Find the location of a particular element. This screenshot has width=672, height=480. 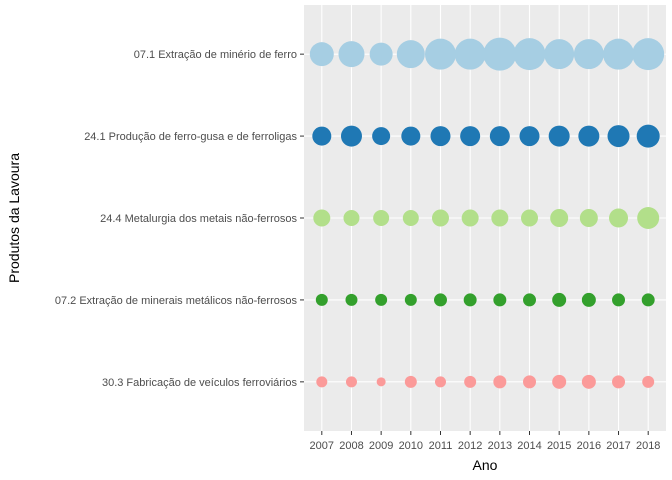

x-tick-label: 2010 is located at coordinates (411, 446).